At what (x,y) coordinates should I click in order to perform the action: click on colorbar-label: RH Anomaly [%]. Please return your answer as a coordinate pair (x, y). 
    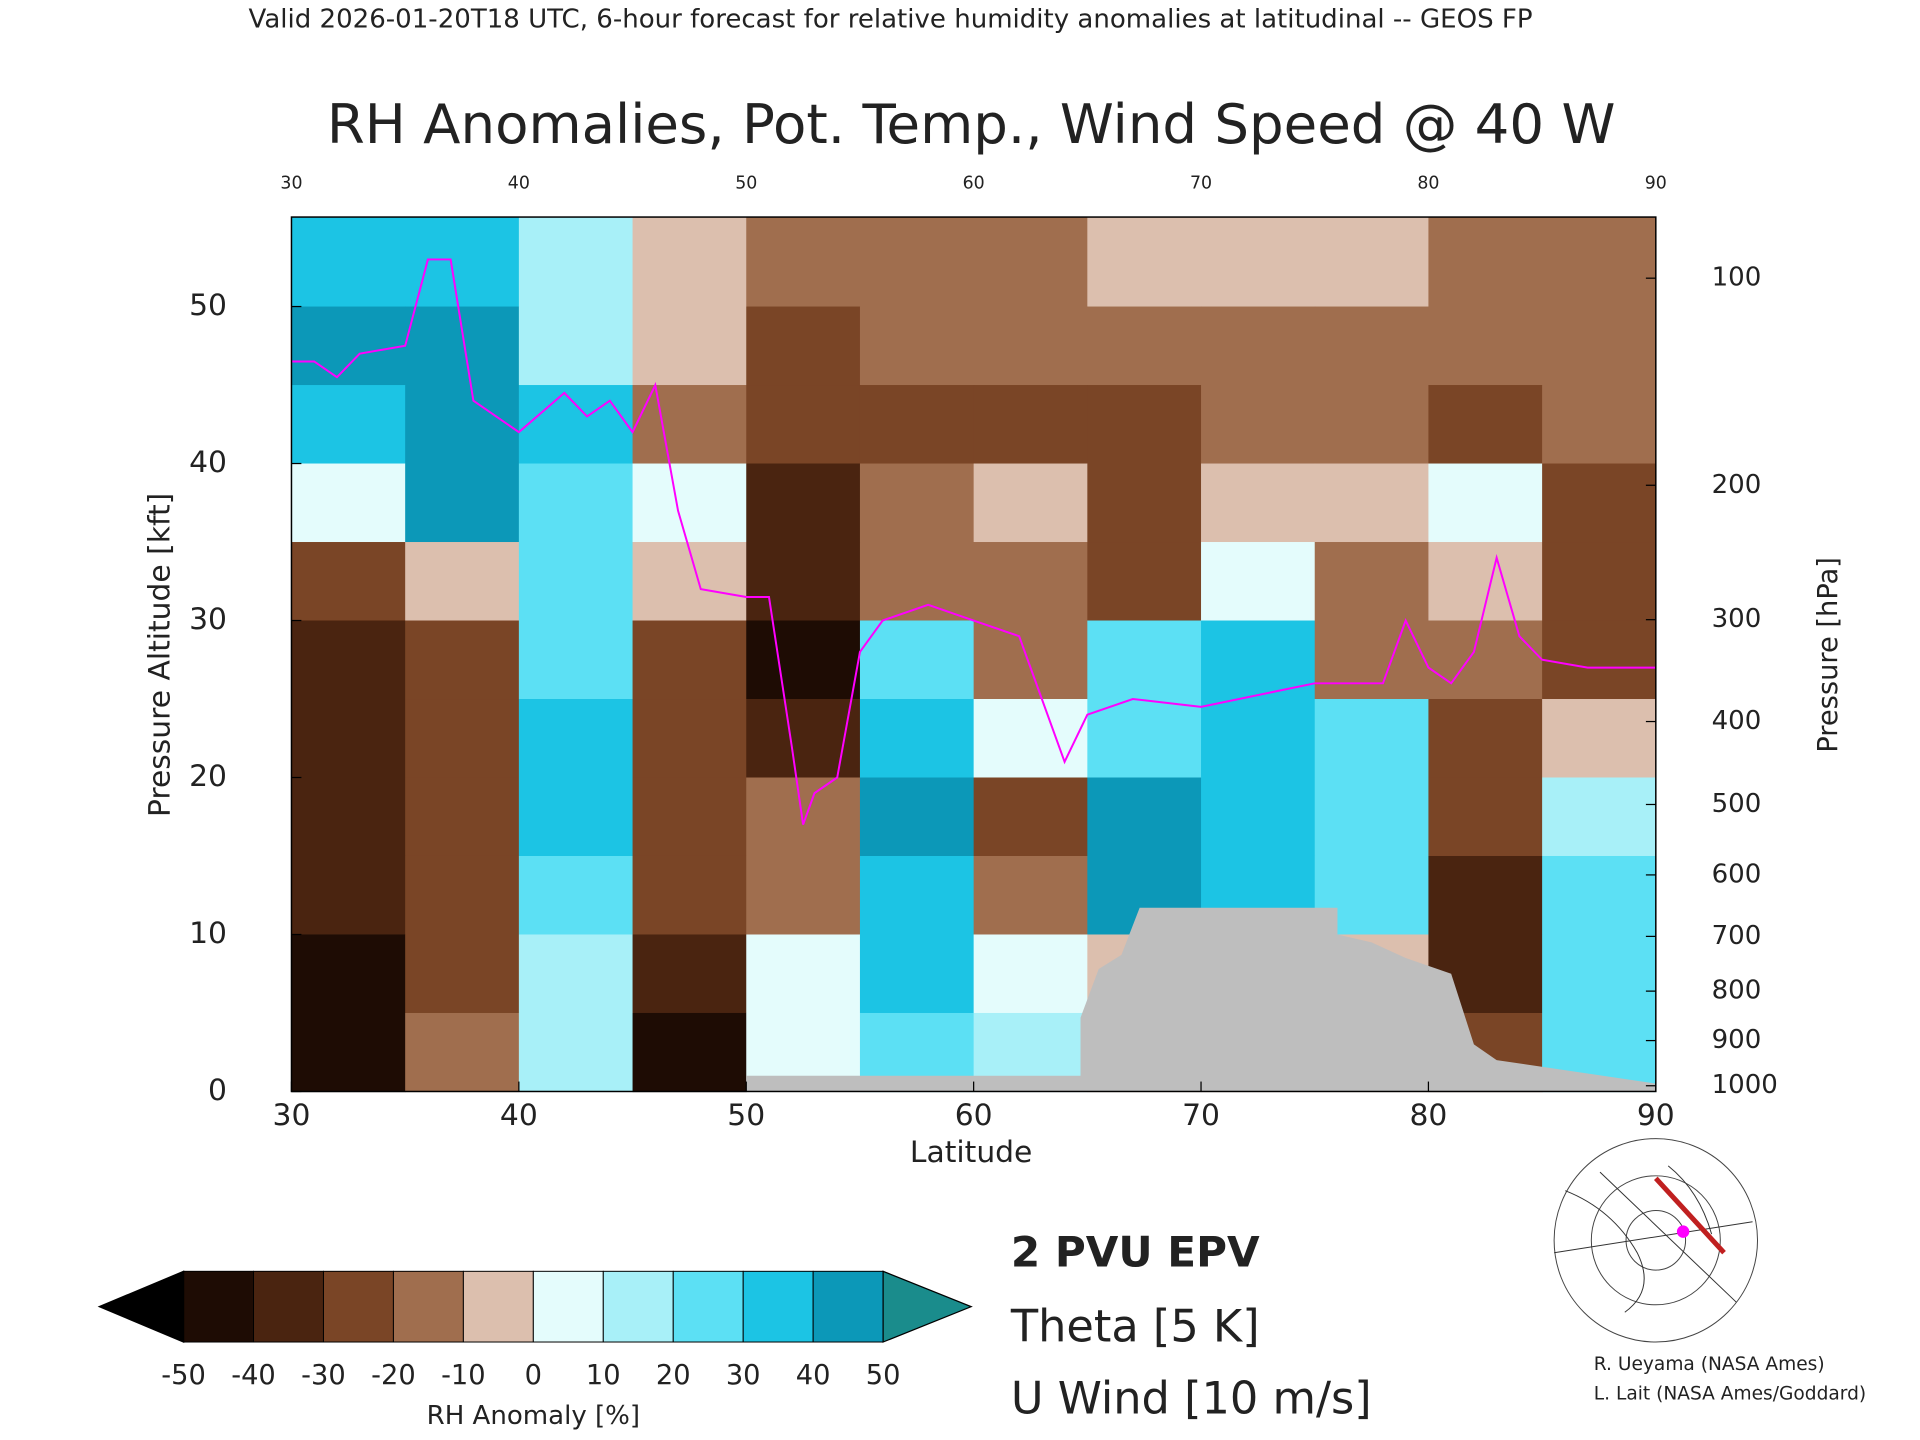
    Looking at the image, I should click on (533, 1416).